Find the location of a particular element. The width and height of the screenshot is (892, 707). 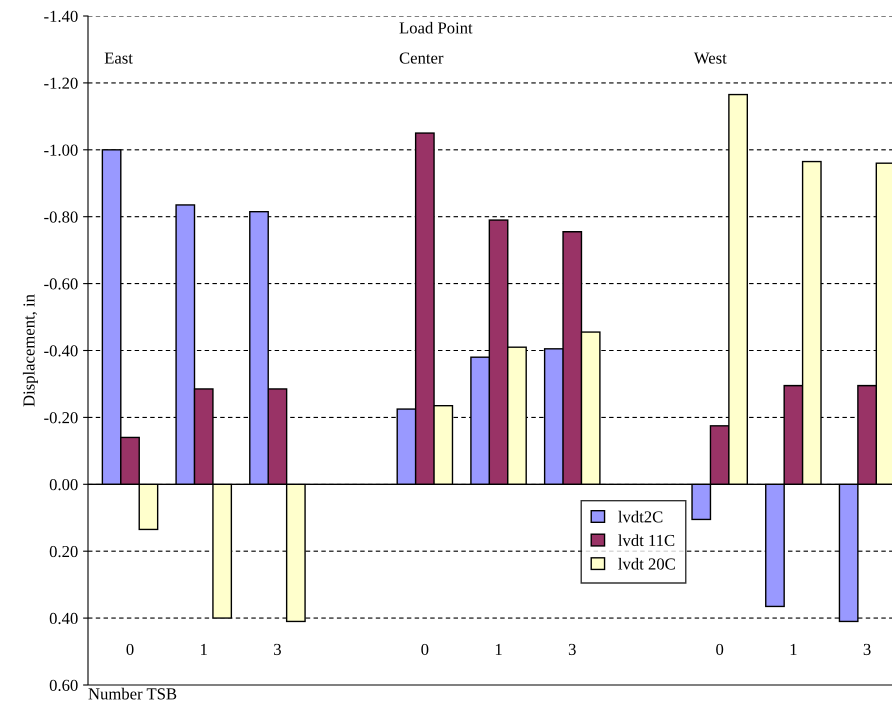

annotation: Center is located at coordinates (422, 58).